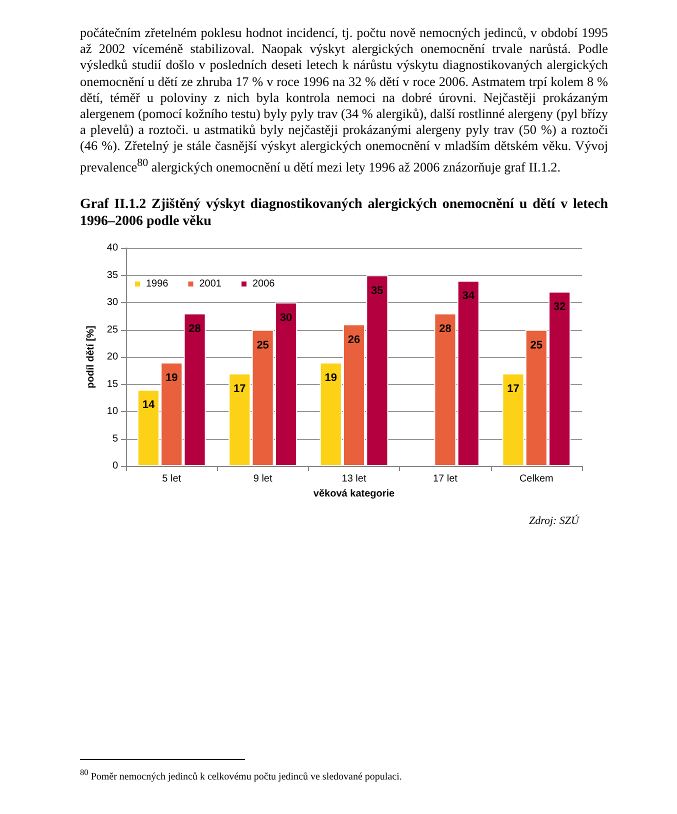 The height and width of the screenshot is (814, 677). I want to click on legend-label: 1996, so click(157, 284).